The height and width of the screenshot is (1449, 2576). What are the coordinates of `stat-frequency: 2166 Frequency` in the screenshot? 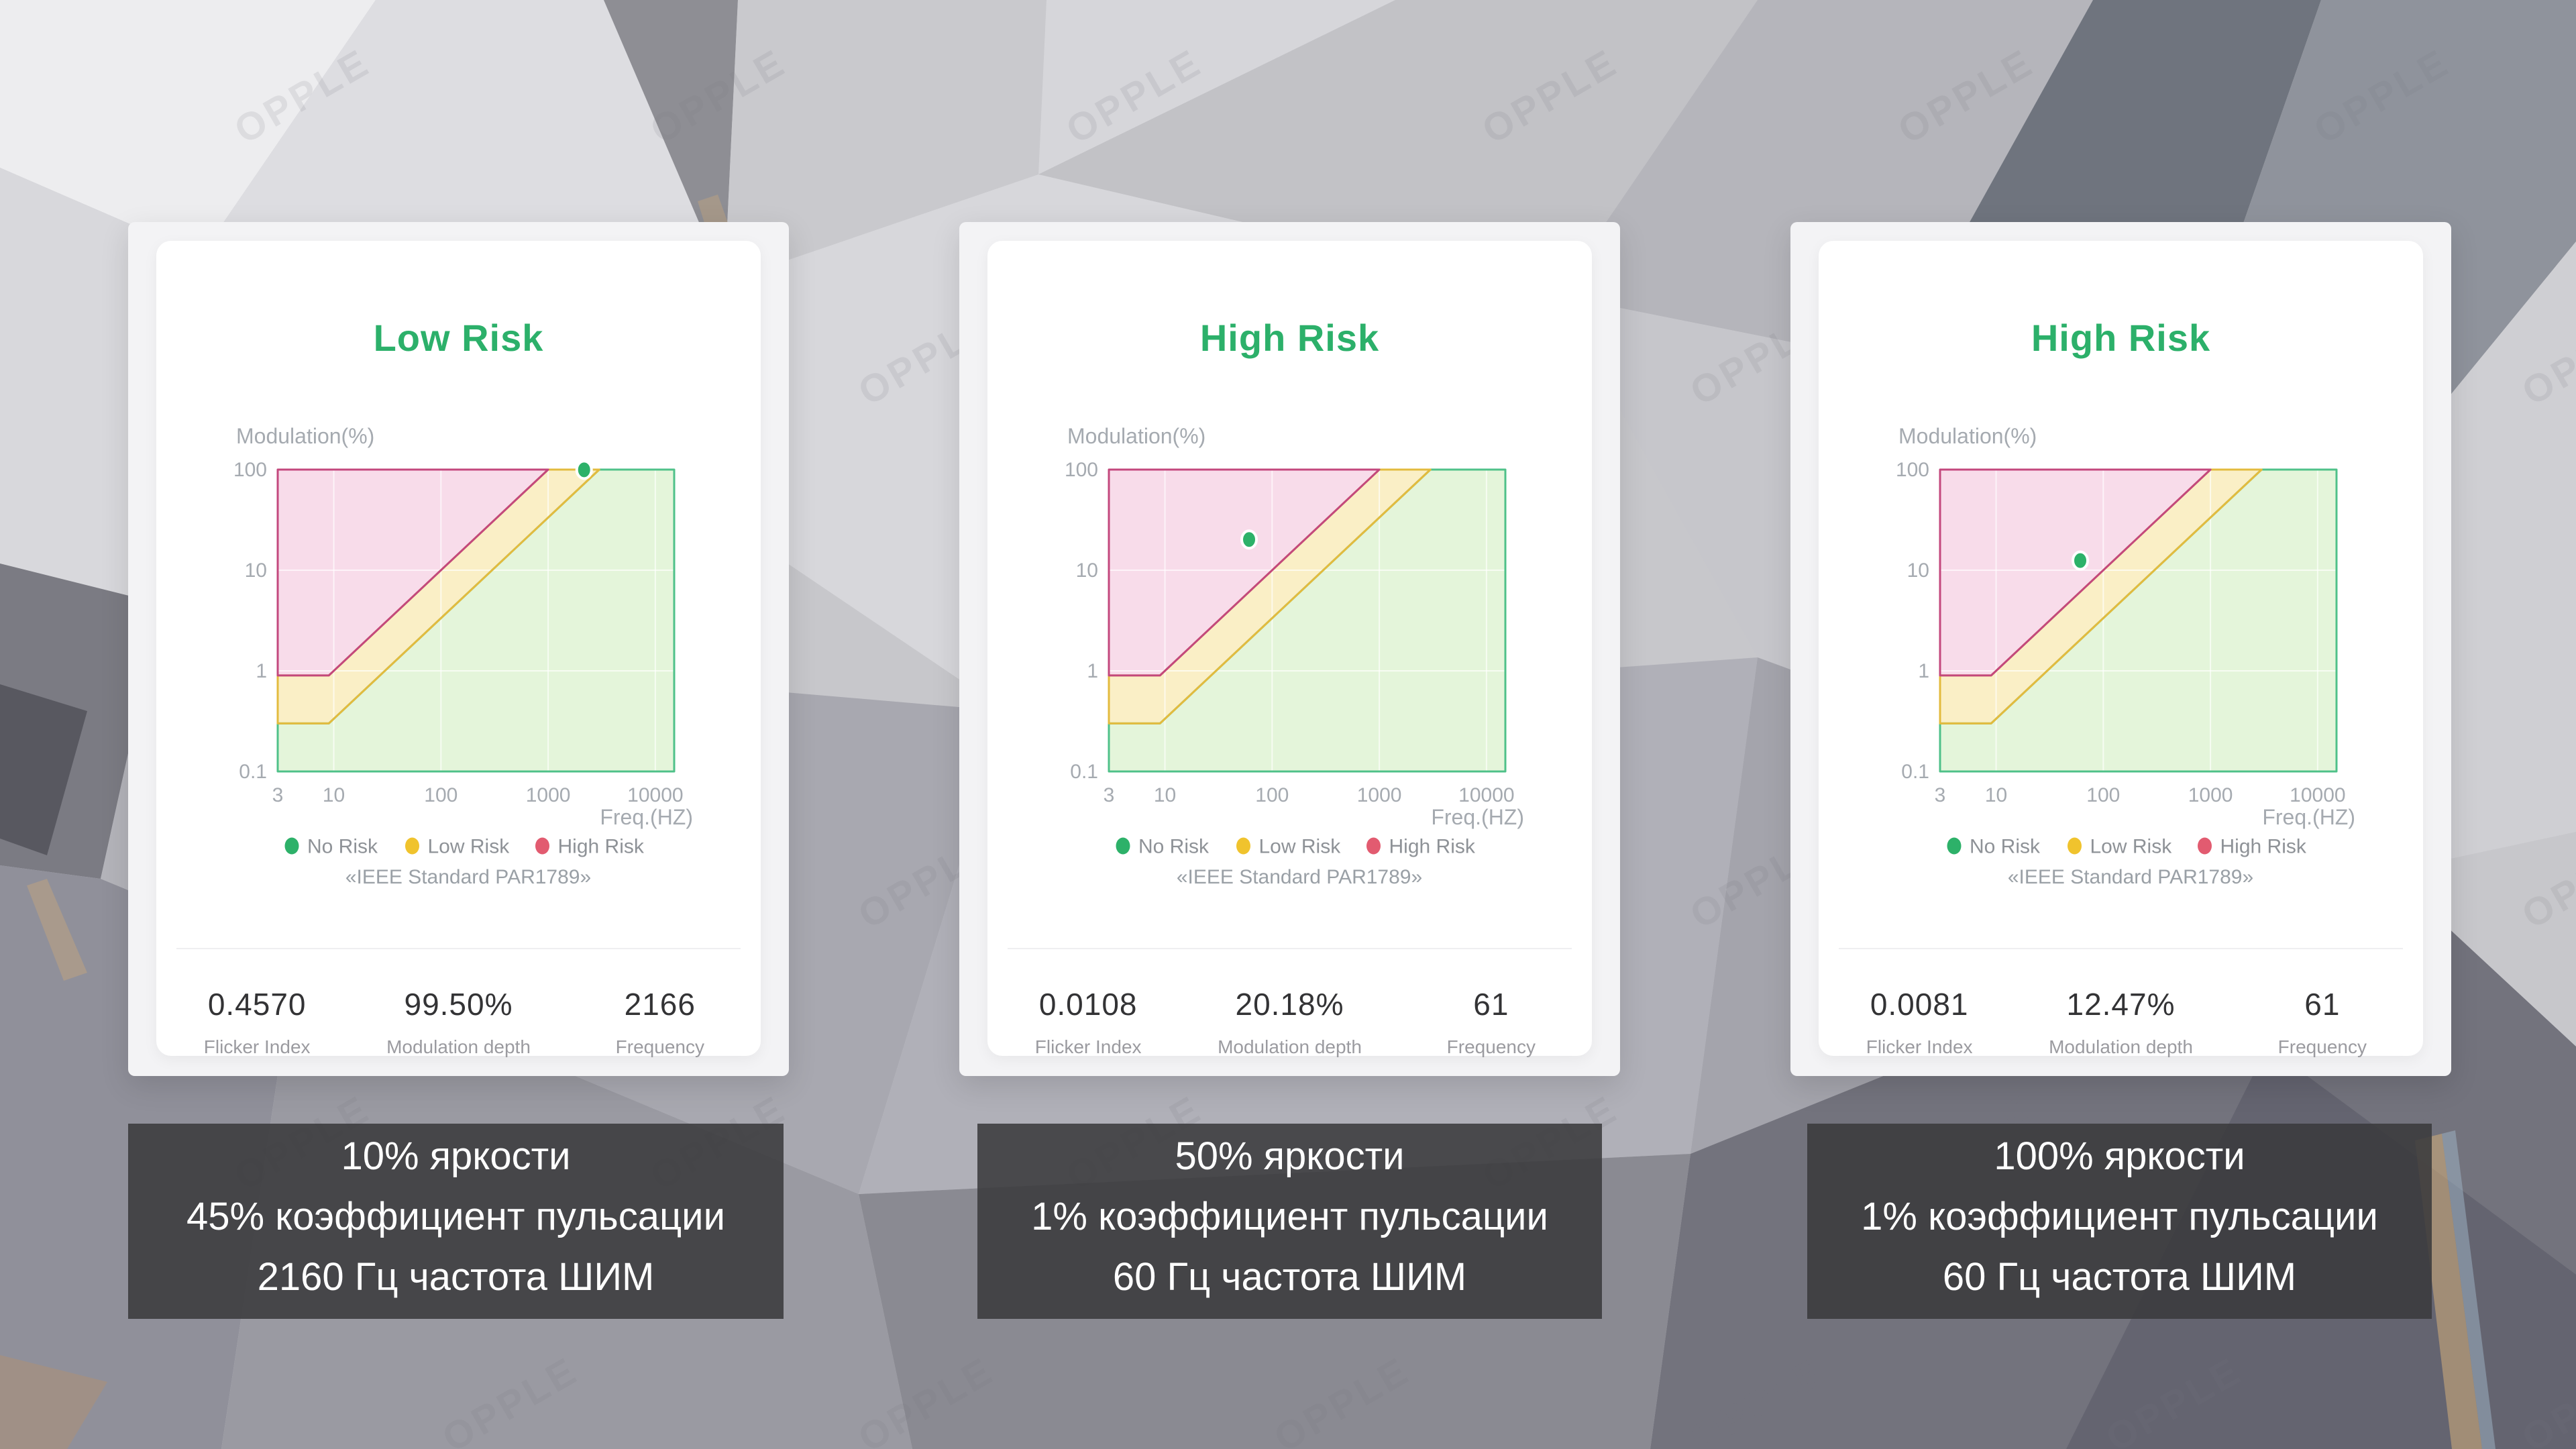 It's located at (660, 1021).